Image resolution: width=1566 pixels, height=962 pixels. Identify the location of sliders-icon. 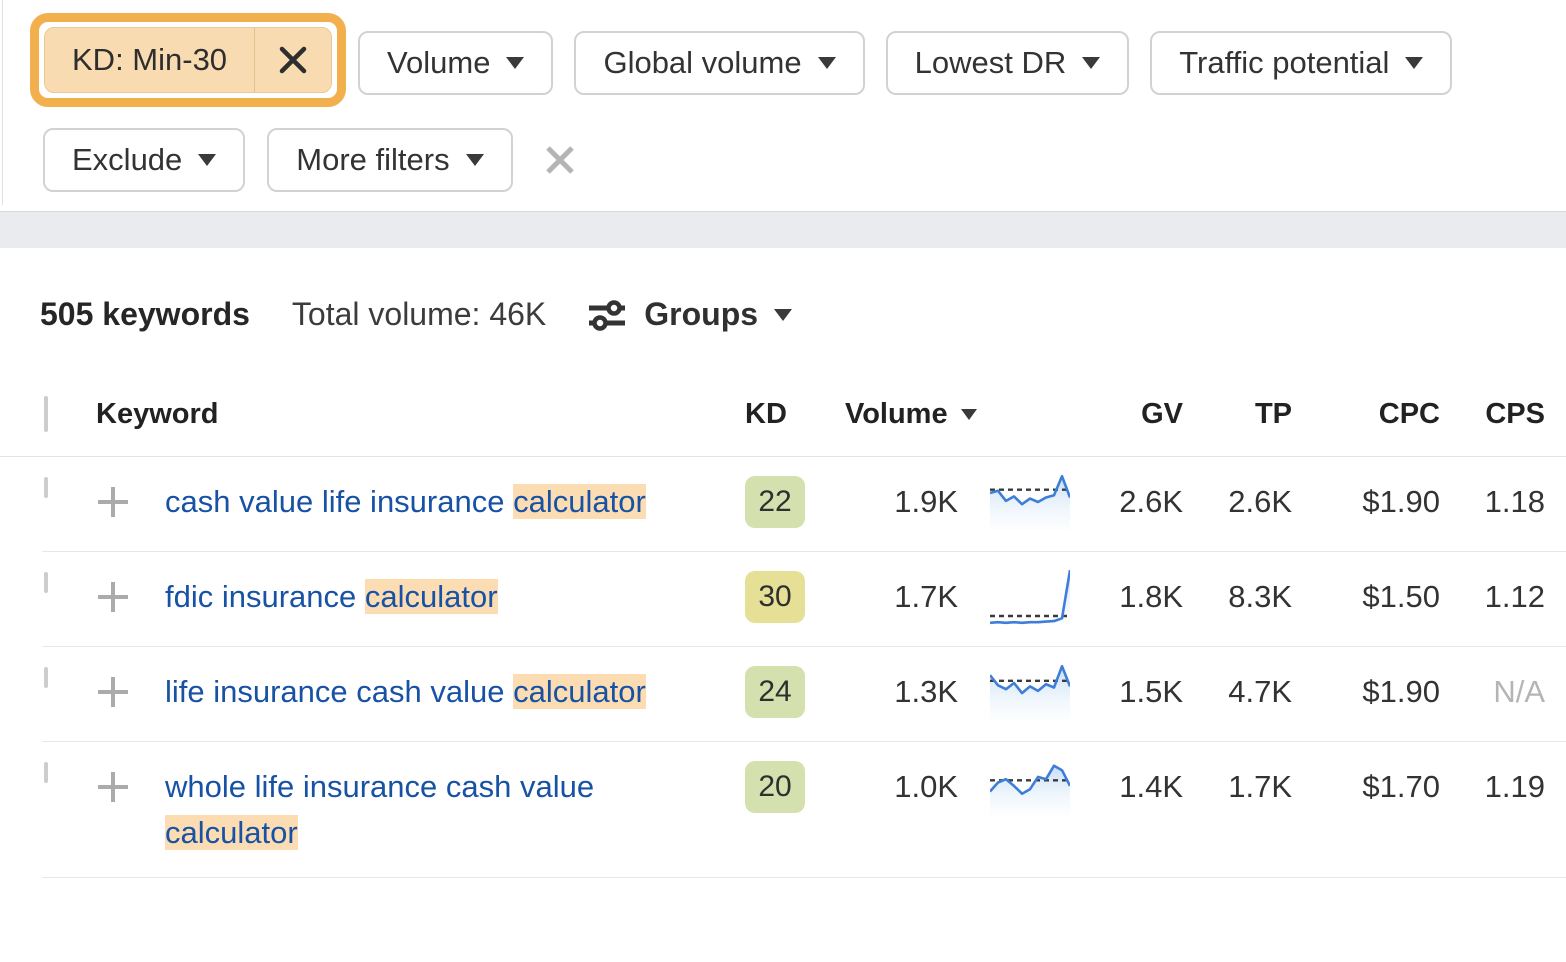
(607, 315).